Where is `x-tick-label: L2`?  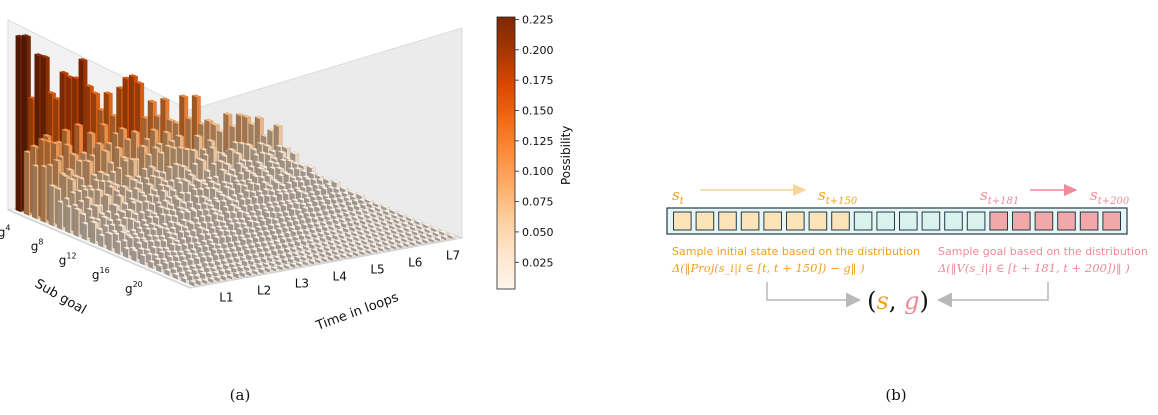
x-tick-label: L2 is located at coordinates (264, 290).